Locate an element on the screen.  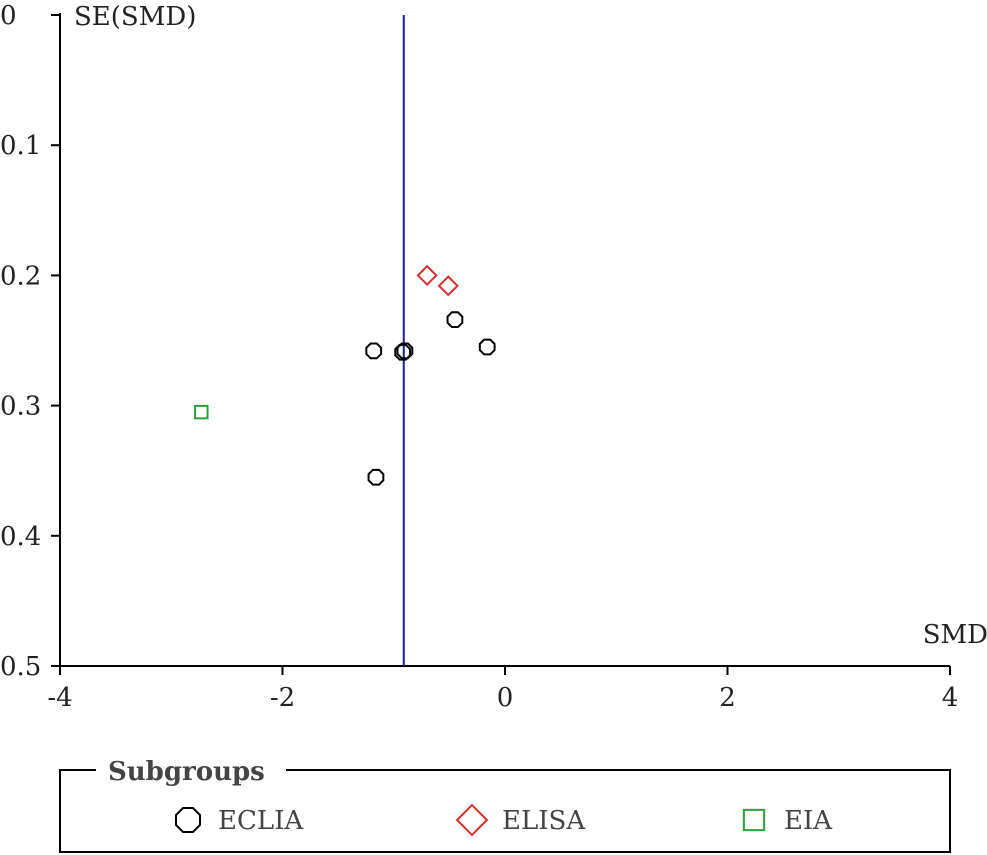
x-axis-ticks: -4 -2 0 2 4 is located at coordinates (502, 689).